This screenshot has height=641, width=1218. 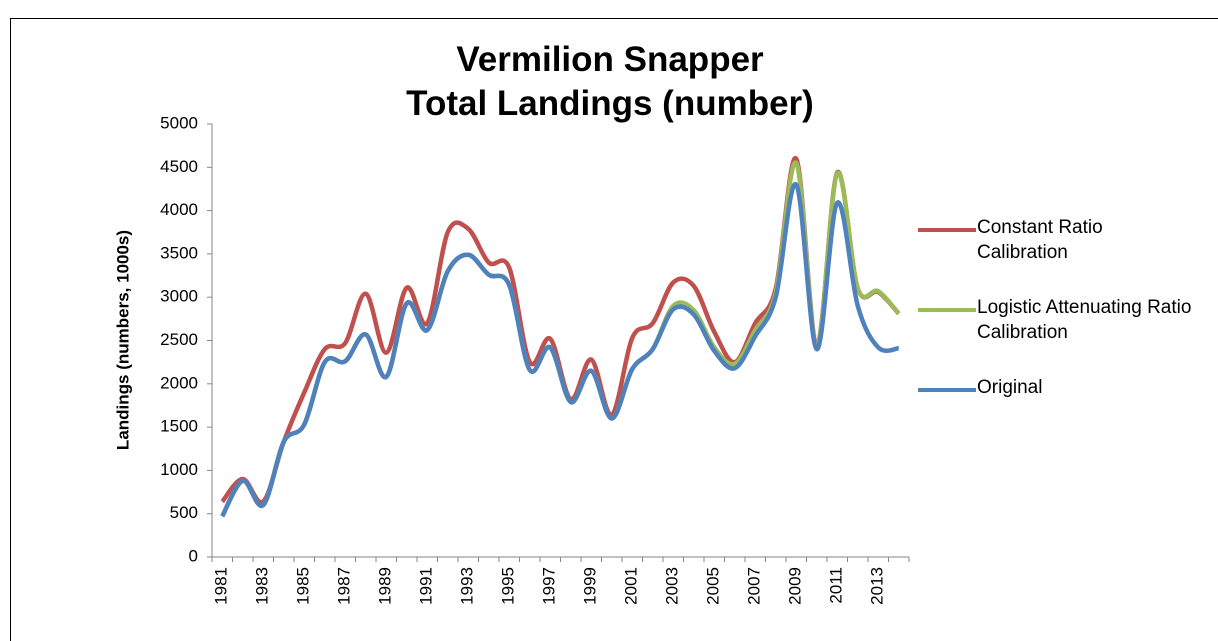 I want to click on y-tick-label: 0, so click(x=193, y=555).